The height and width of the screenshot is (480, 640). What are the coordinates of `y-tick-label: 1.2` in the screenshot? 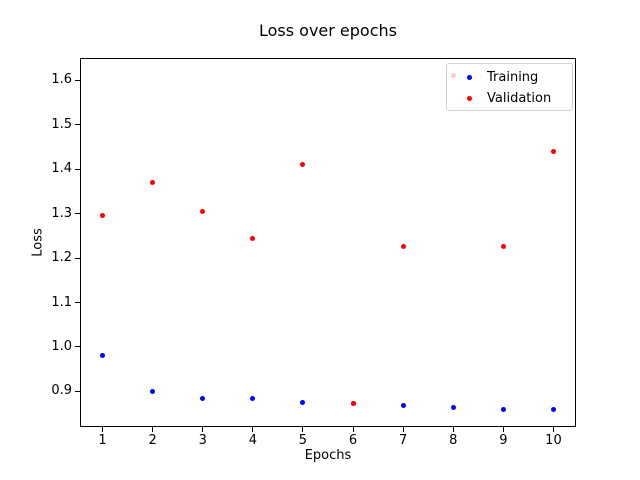 It's located at (61, 258).